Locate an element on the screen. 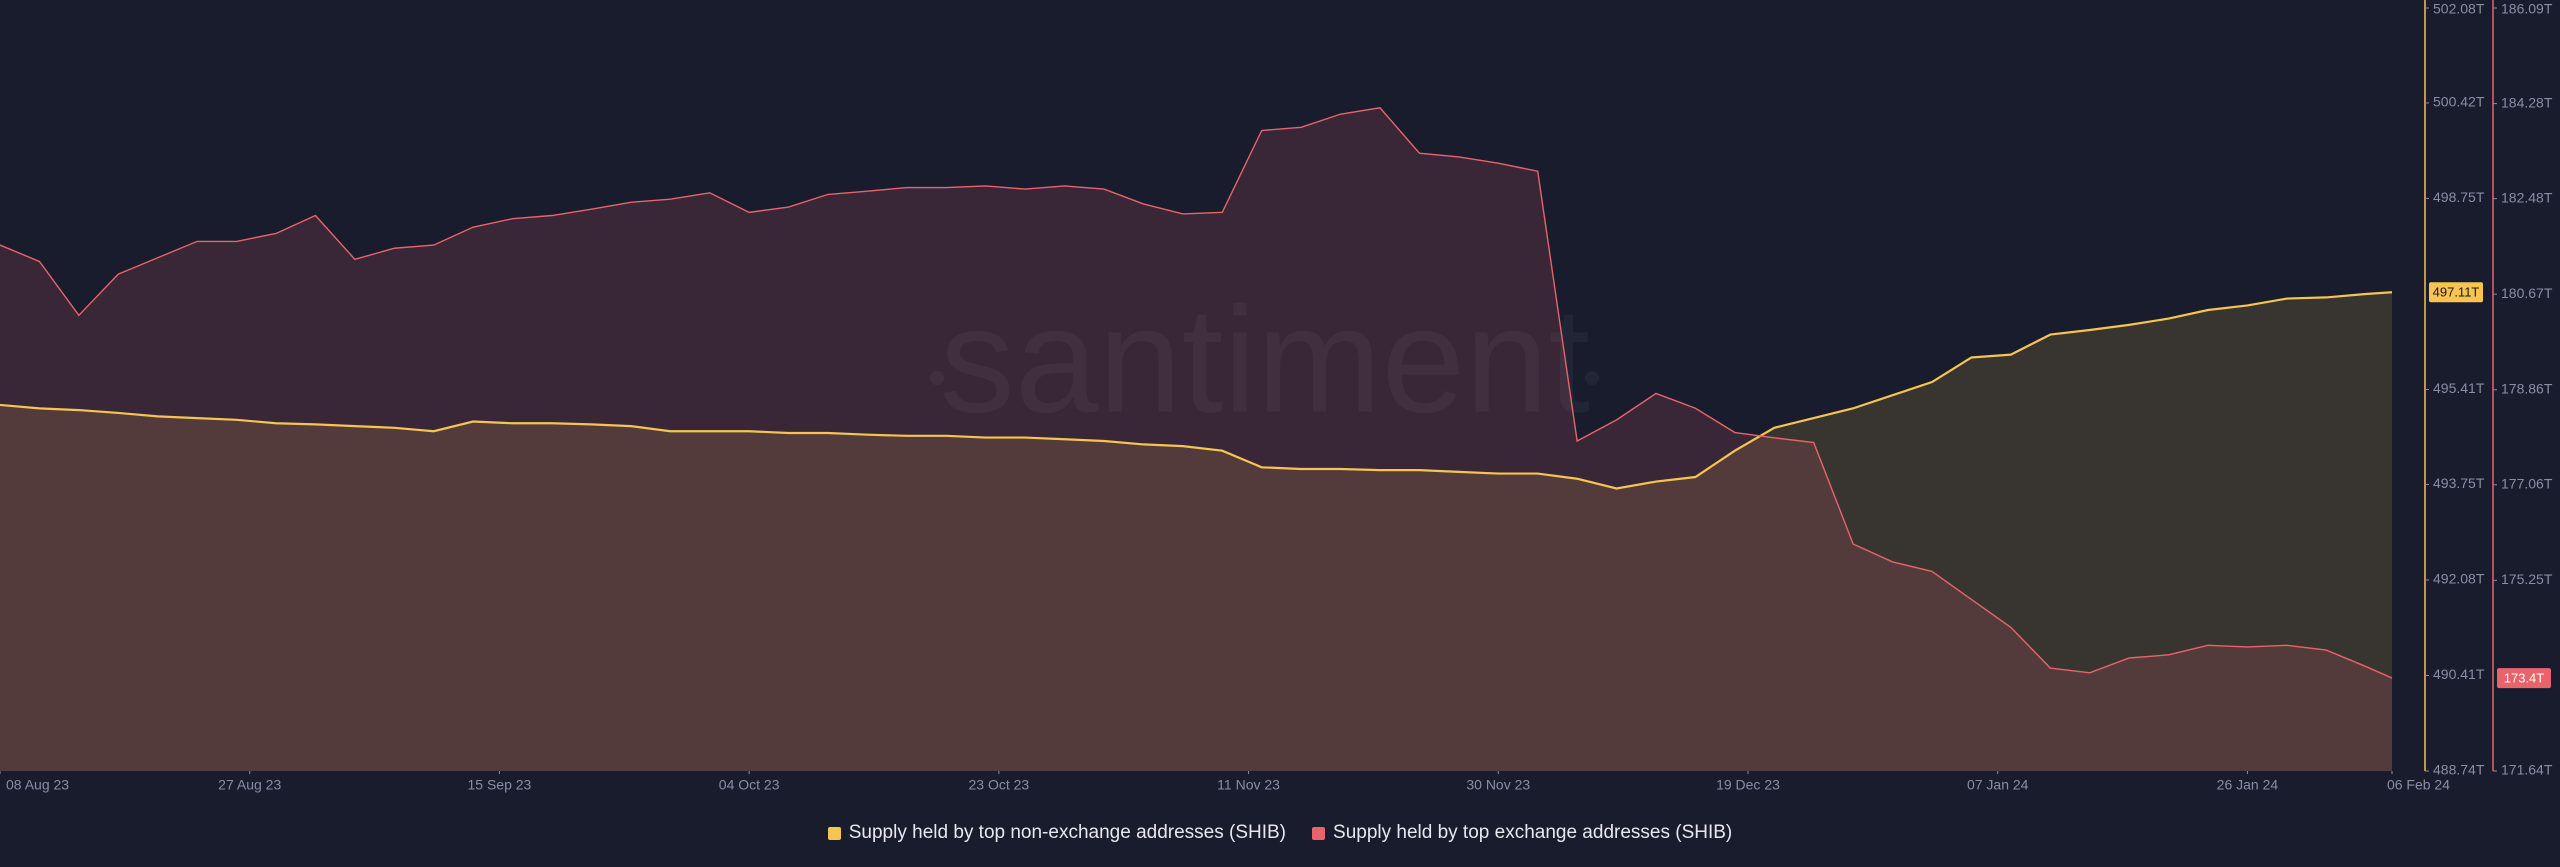 The width and height of the screenshot is (2560, 867). x-tick-label: 30 Nov 23 is located at coordinates (1498, 785).